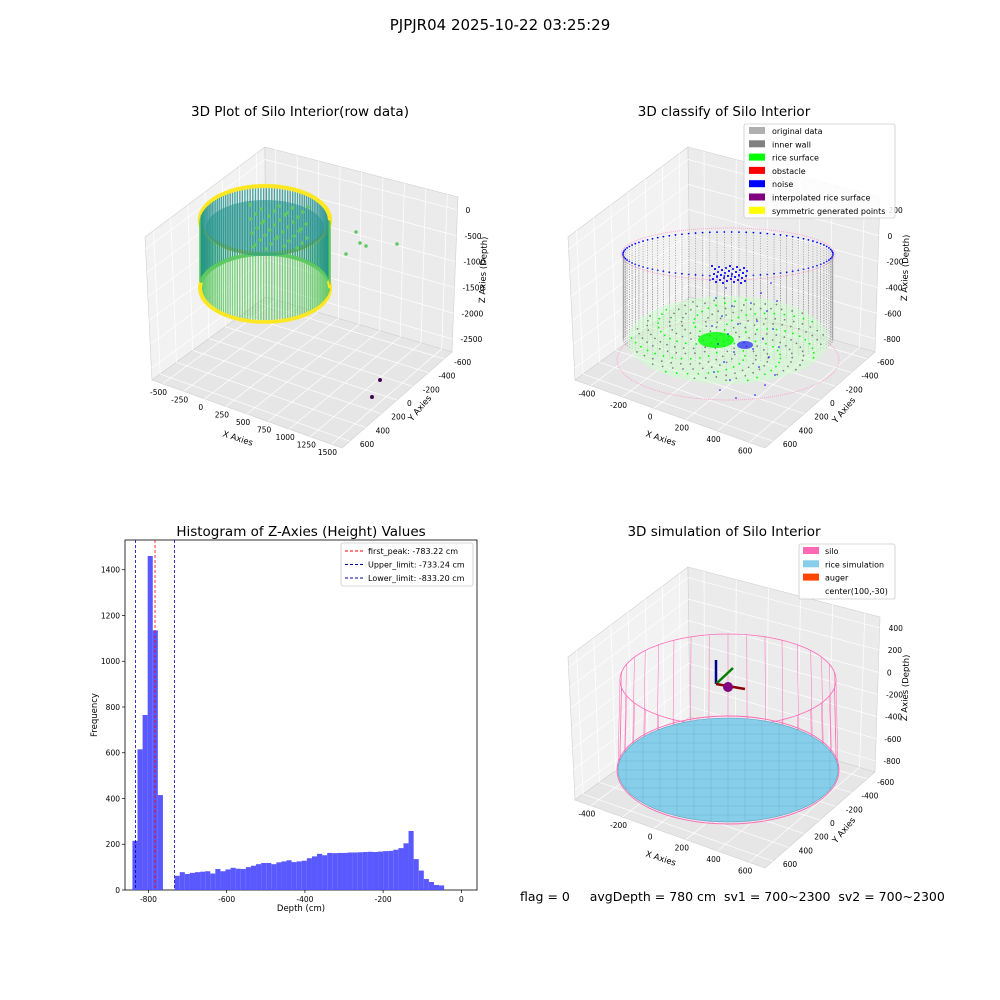 This screenshot has height=1000, width=1000. What do you see at coordinates (226, 899) in the screenshot?
I see `x-tick-label: -600` at bounding box center [226, 899].